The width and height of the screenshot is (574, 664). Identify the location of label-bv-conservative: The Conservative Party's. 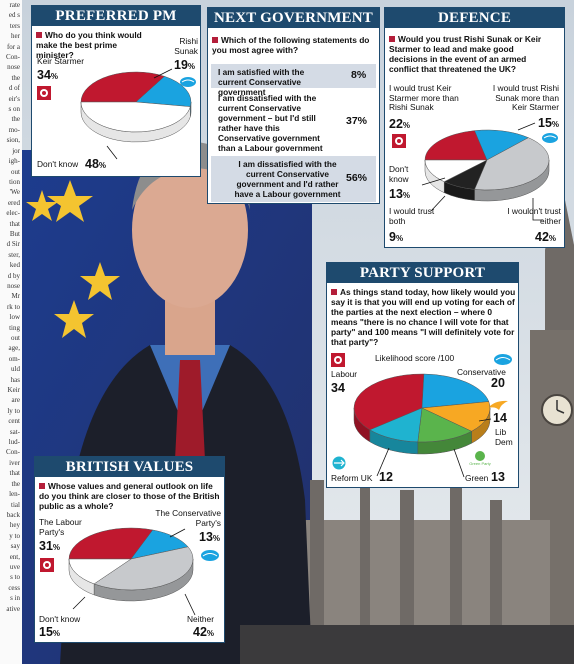
(188, 518).